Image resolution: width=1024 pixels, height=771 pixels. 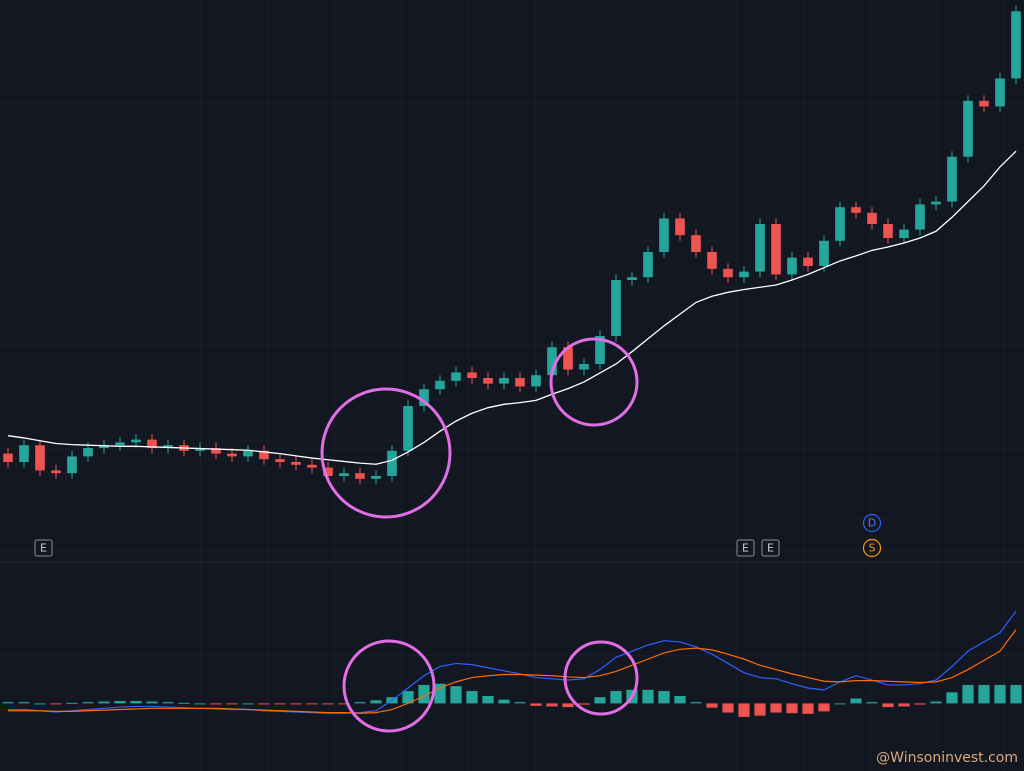 I want to click on macd-line, so click(x=512, y=662).